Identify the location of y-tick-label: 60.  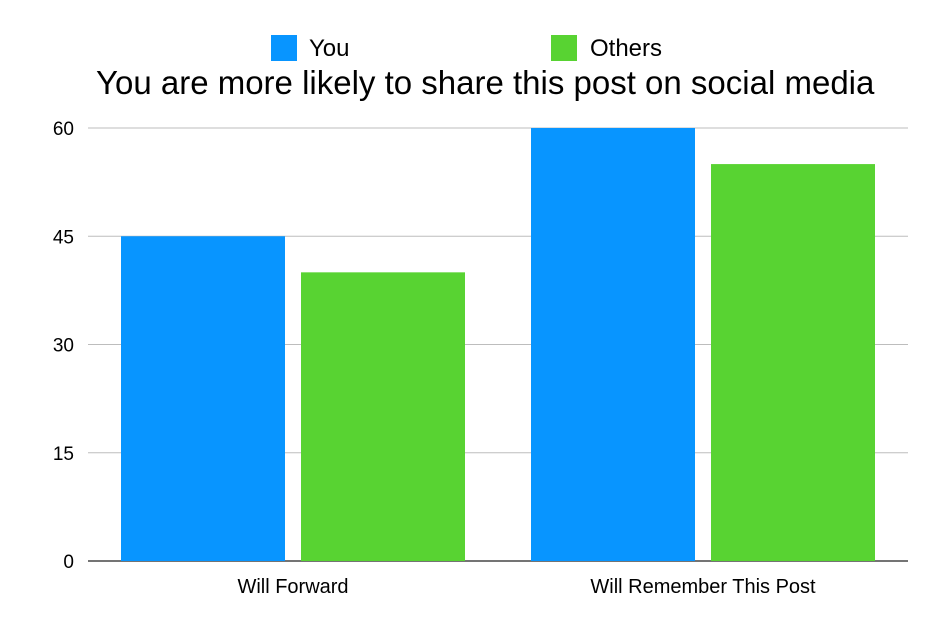
(63, 129).